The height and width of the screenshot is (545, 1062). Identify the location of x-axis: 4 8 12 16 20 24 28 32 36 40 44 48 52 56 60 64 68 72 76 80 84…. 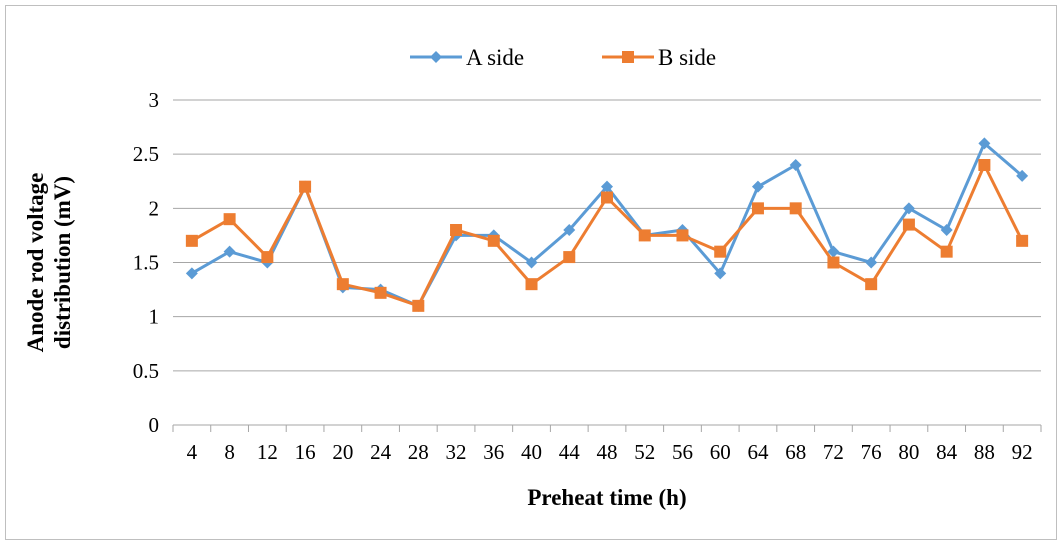
(607, 444).